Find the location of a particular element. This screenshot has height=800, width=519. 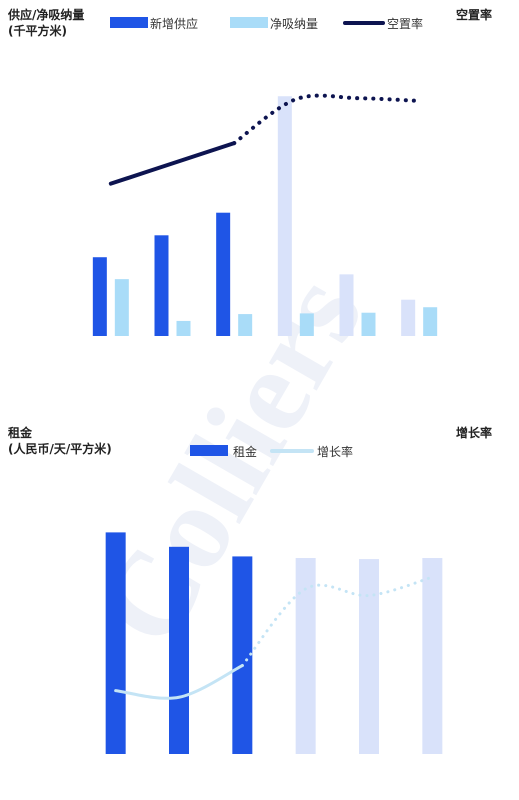

legend-label-new-supply: 新增供应 is located at coordinates (174, 23).